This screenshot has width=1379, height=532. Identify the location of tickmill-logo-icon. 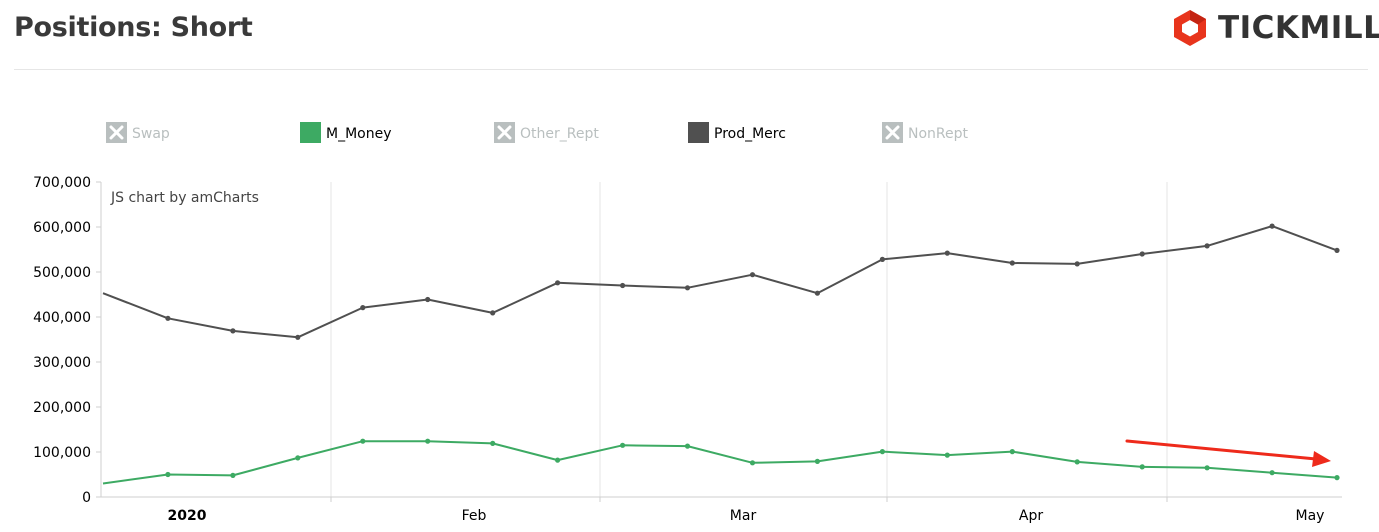
(1190, 28).